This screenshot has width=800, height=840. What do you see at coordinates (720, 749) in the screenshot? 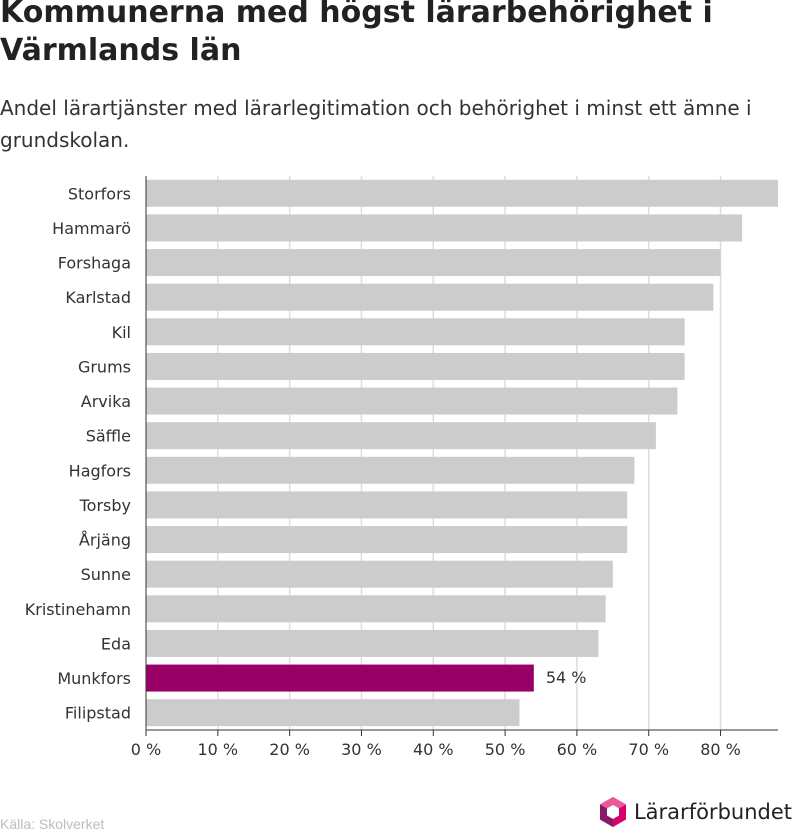
I see `x-tick-label: 80 %` at bounding box center [720, 749].